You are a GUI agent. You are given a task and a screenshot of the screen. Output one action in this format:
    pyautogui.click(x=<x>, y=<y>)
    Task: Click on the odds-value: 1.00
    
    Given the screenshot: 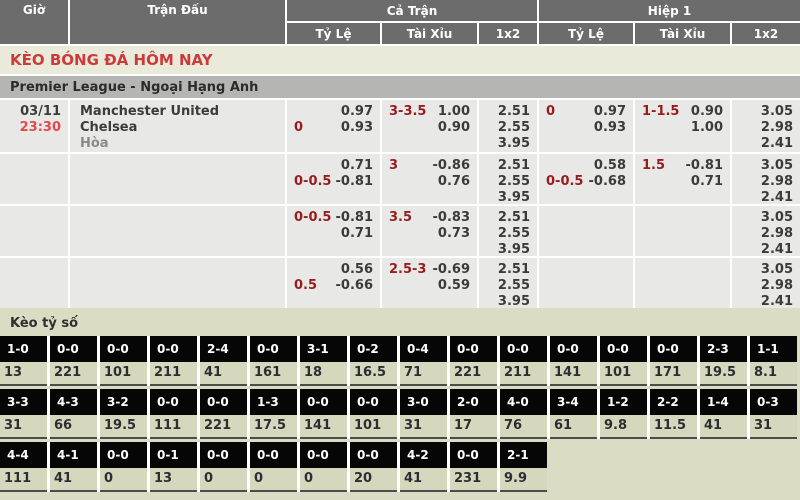 What is the action you would take?
    pyautogui.click(x=706, y=127)
    